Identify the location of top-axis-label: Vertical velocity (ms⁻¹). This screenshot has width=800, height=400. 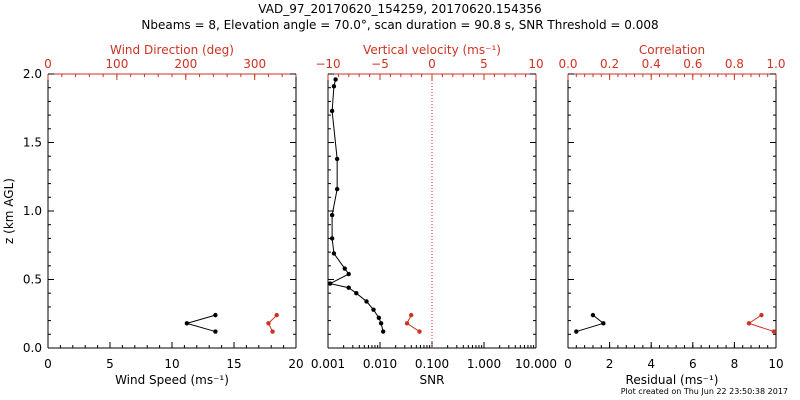
(432, 50).